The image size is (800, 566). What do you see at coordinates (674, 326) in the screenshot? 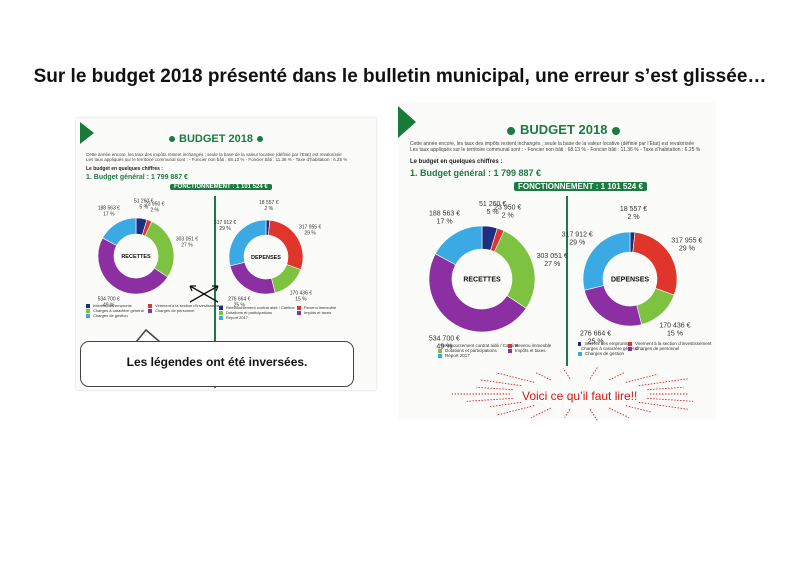
I see `slice-amount-label: 170 436 €` at bounding box center [674, 326].